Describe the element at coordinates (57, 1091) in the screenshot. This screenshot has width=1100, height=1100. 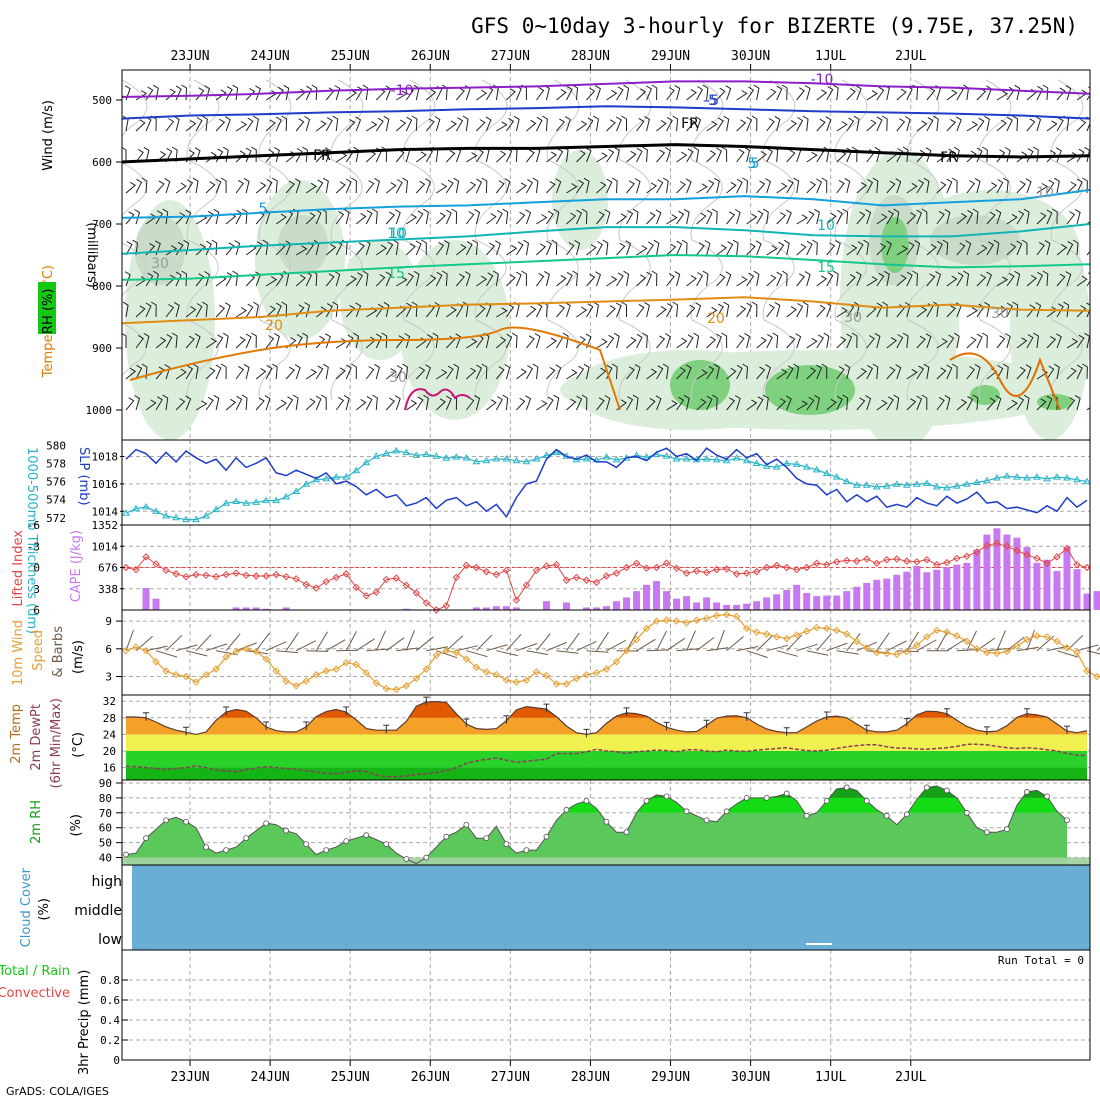
I see `footer-credit: GrADS: COLA/IGES` at that location.